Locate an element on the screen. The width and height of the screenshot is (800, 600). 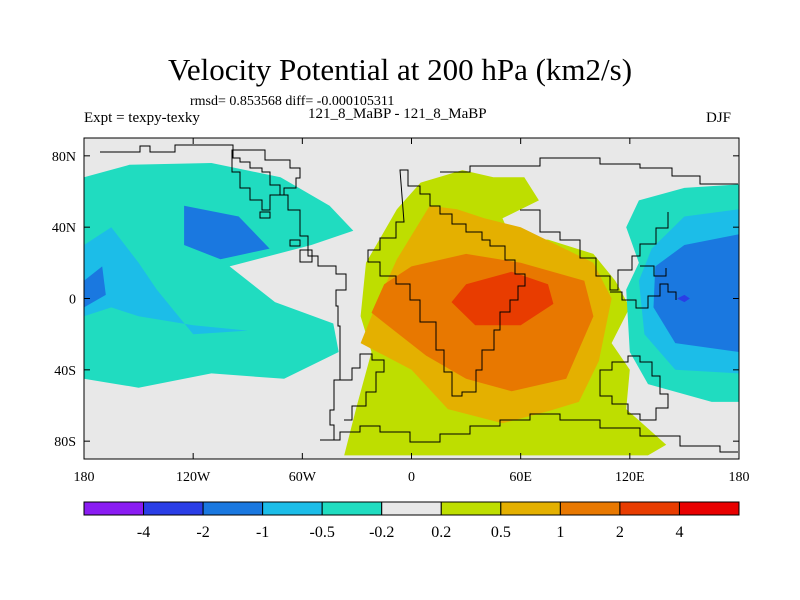
colorbar-label: 0.5 is located at coordinates (501, 532).